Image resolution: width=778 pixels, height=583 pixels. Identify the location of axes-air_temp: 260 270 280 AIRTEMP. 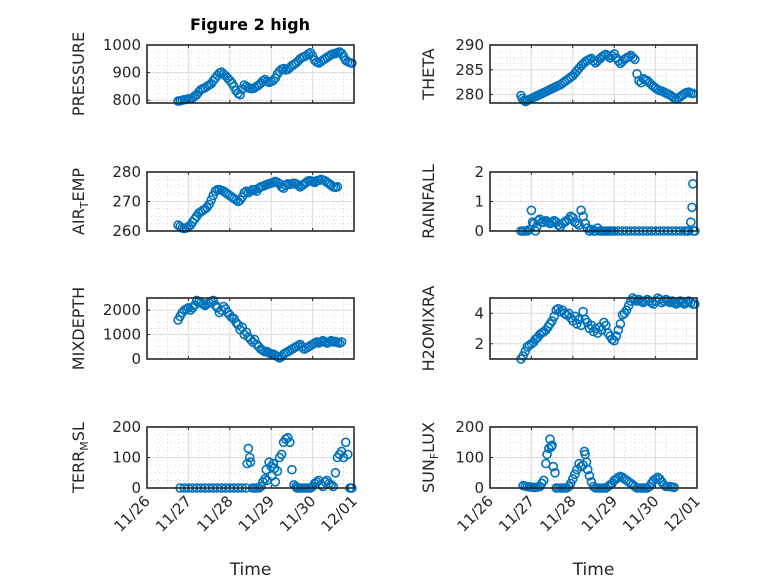
(212, 201).